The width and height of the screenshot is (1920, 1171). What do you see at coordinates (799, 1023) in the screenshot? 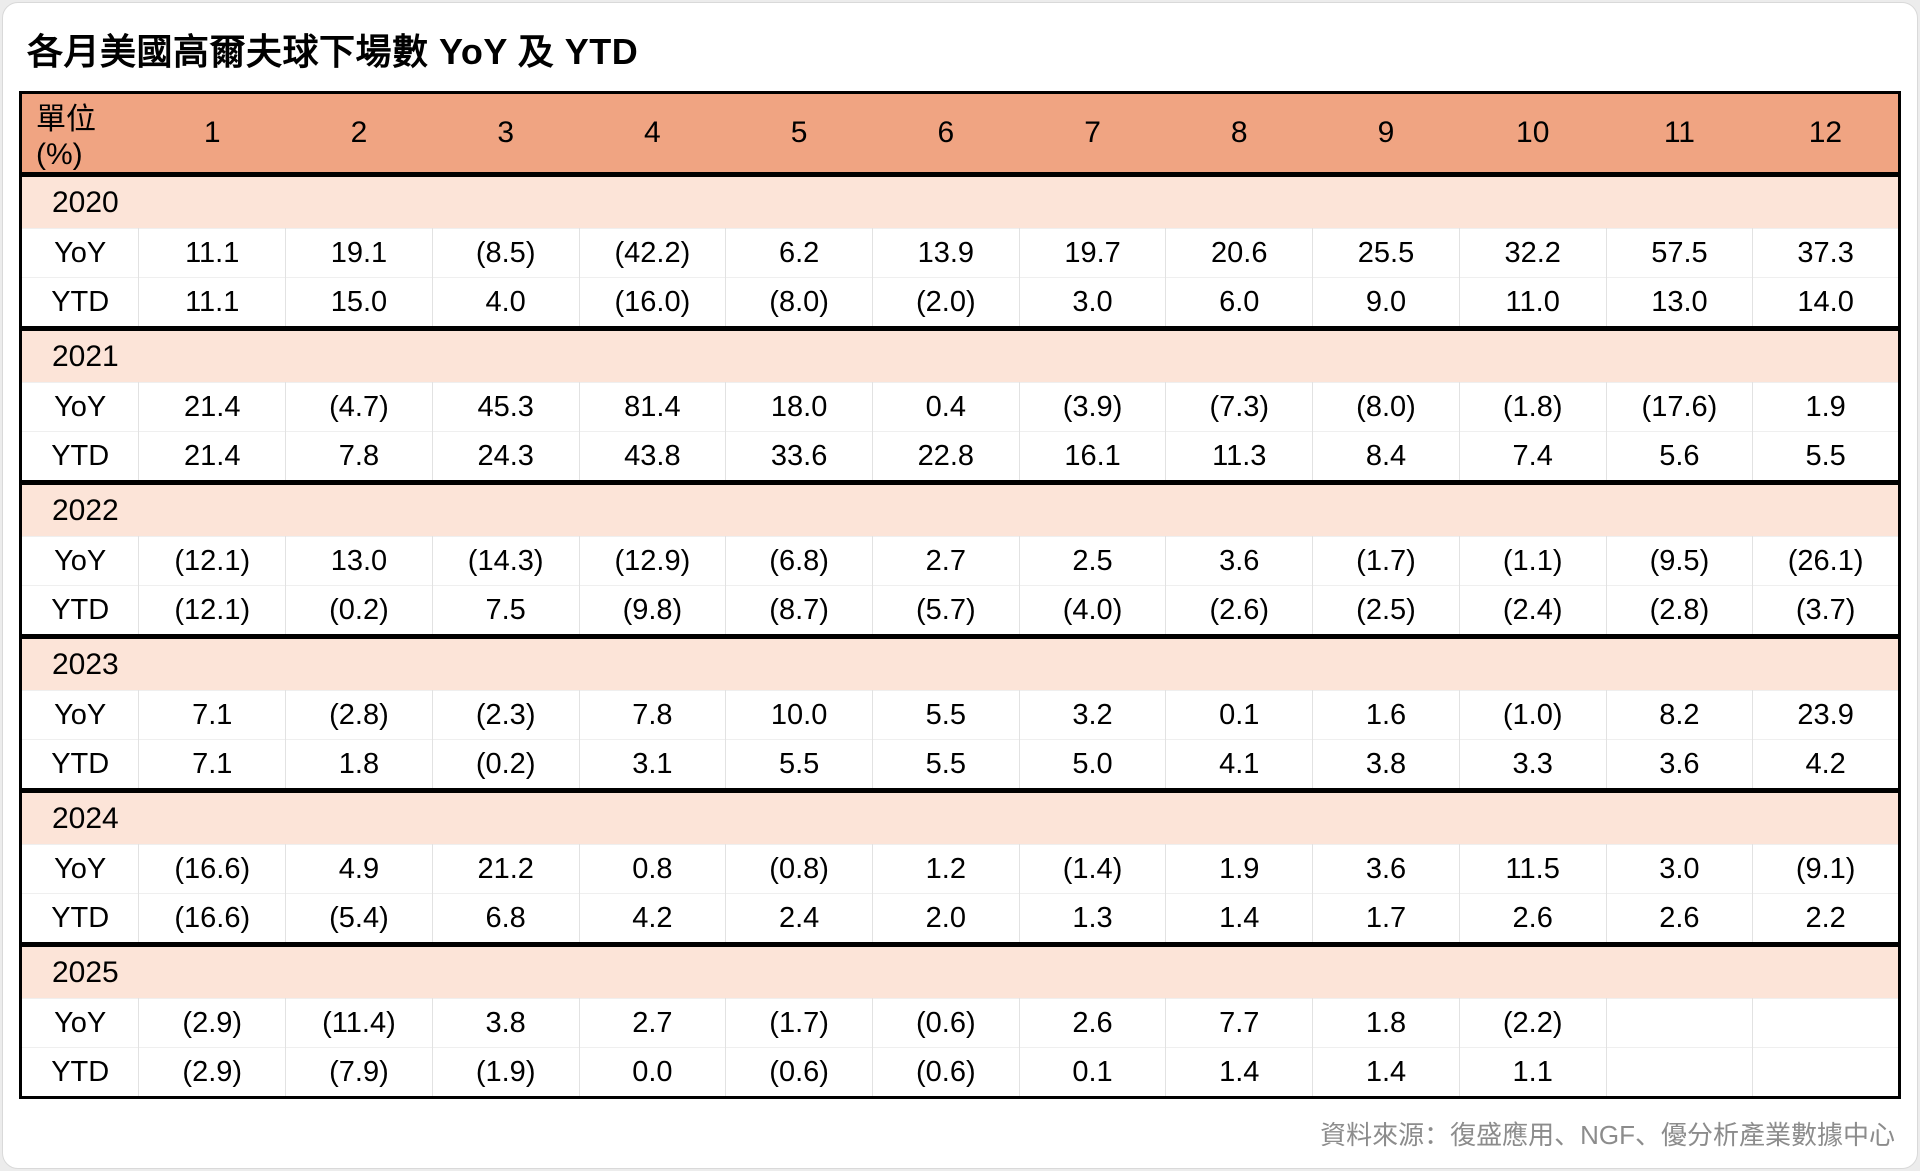
I see `value-cell: (1.7)` at bounding box center [799, 1023].